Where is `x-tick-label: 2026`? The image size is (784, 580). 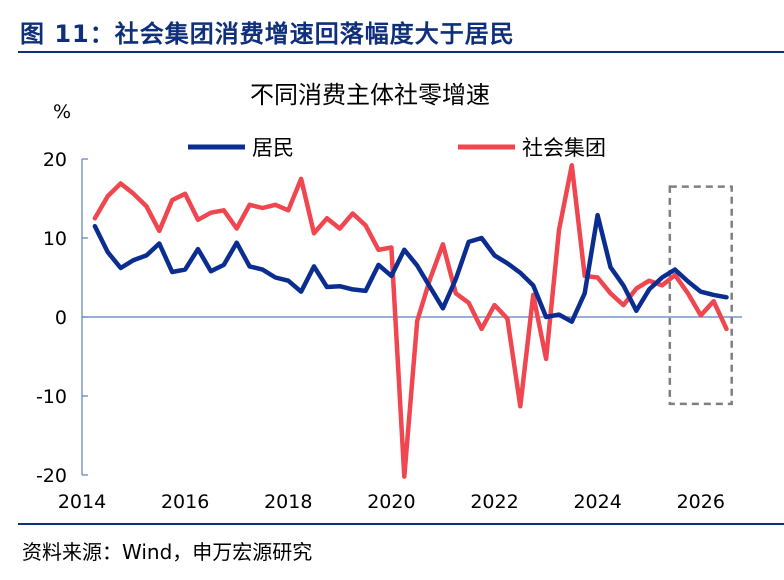 x-tick-label: 2026 is located at coordinates (701, 502).